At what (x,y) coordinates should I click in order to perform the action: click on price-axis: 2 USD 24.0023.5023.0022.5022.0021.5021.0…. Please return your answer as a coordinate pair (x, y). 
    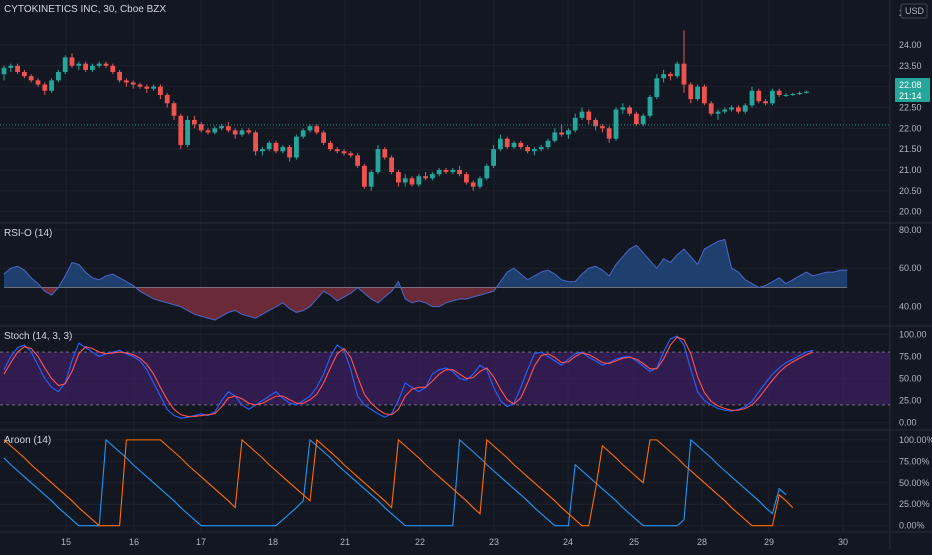
    Looking at the image, I should click on (912, 110).